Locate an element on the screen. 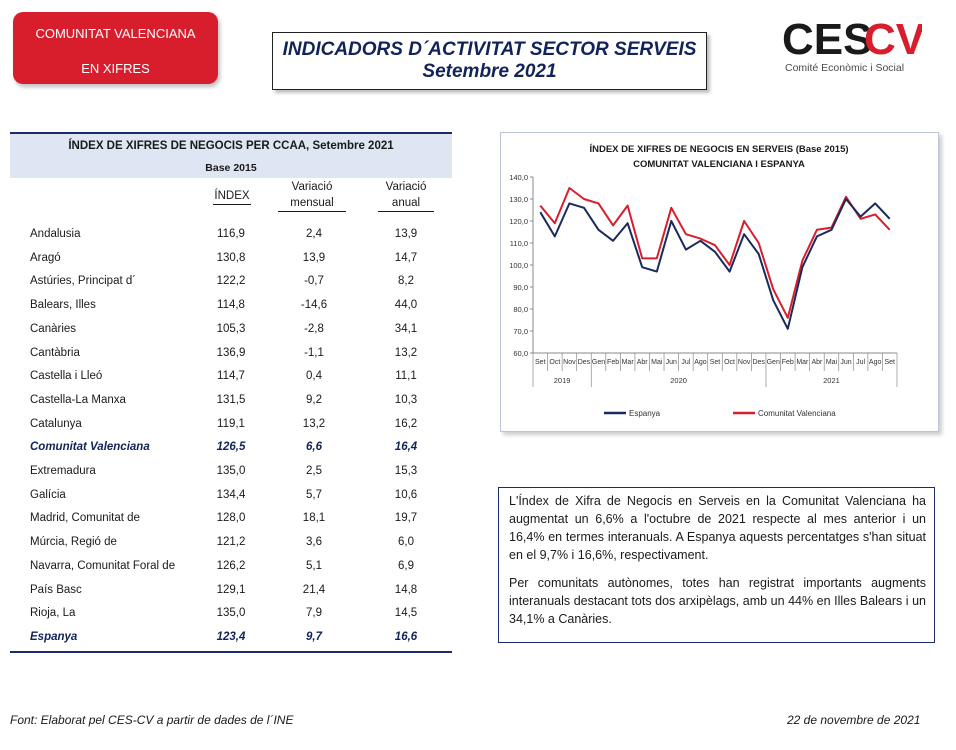  table-row: Navarra, Comunitat Foral de 126,2 5,1 6,9 is located at coordinates (231, 568).